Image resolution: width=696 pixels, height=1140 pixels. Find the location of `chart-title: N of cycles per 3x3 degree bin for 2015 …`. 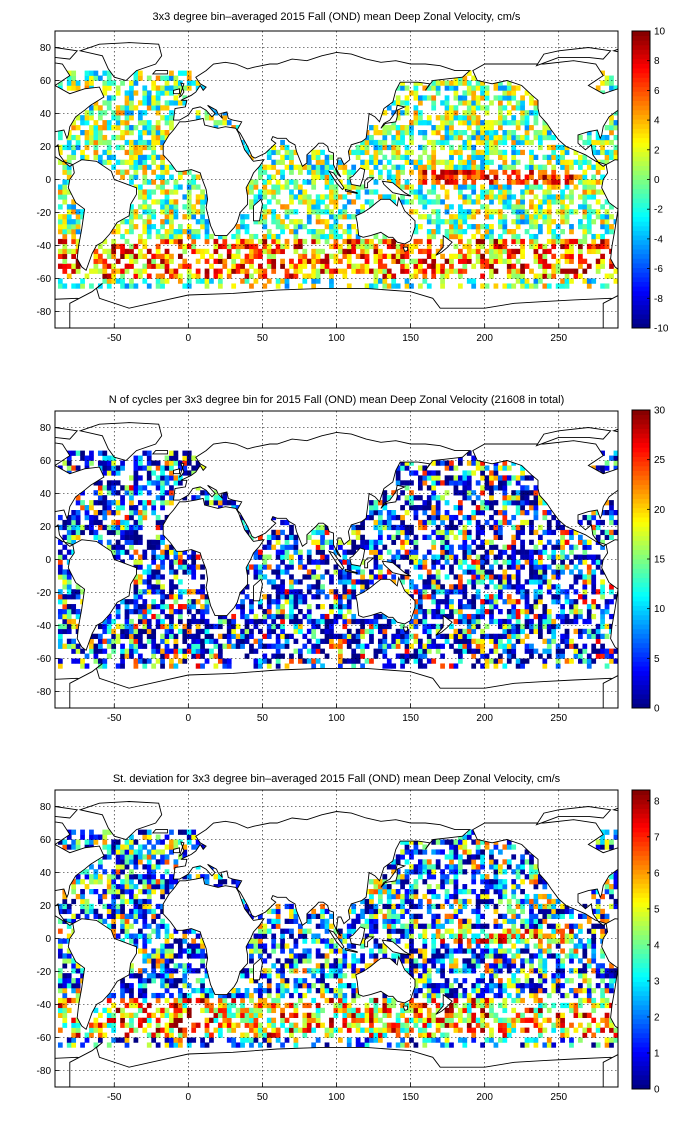

chart-title: N of cycles per 3x3 degree bin for 2015 … is located at coordinates (337, 400).